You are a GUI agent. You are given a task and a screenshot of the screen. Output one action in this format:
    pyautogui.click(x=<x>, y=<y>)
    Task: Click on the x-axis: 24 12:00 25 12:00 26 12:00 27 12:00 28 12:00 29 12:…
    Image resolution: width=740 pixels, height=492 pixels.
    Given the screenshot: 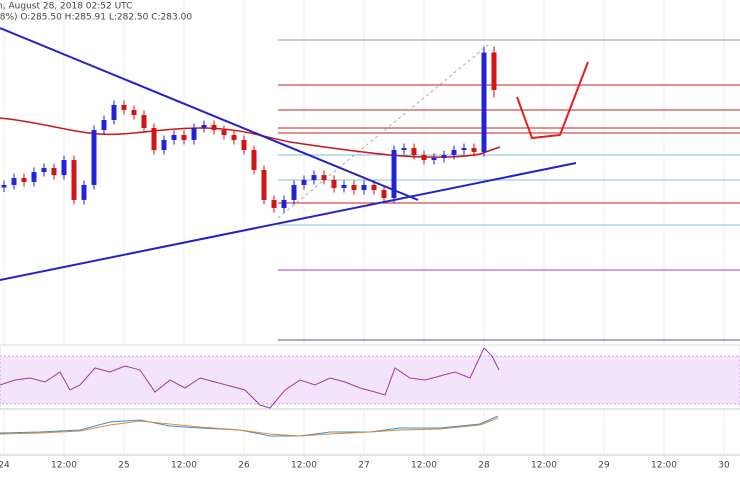 What is the action you would take?
    pyautogui.click(x=365, y=466)
    